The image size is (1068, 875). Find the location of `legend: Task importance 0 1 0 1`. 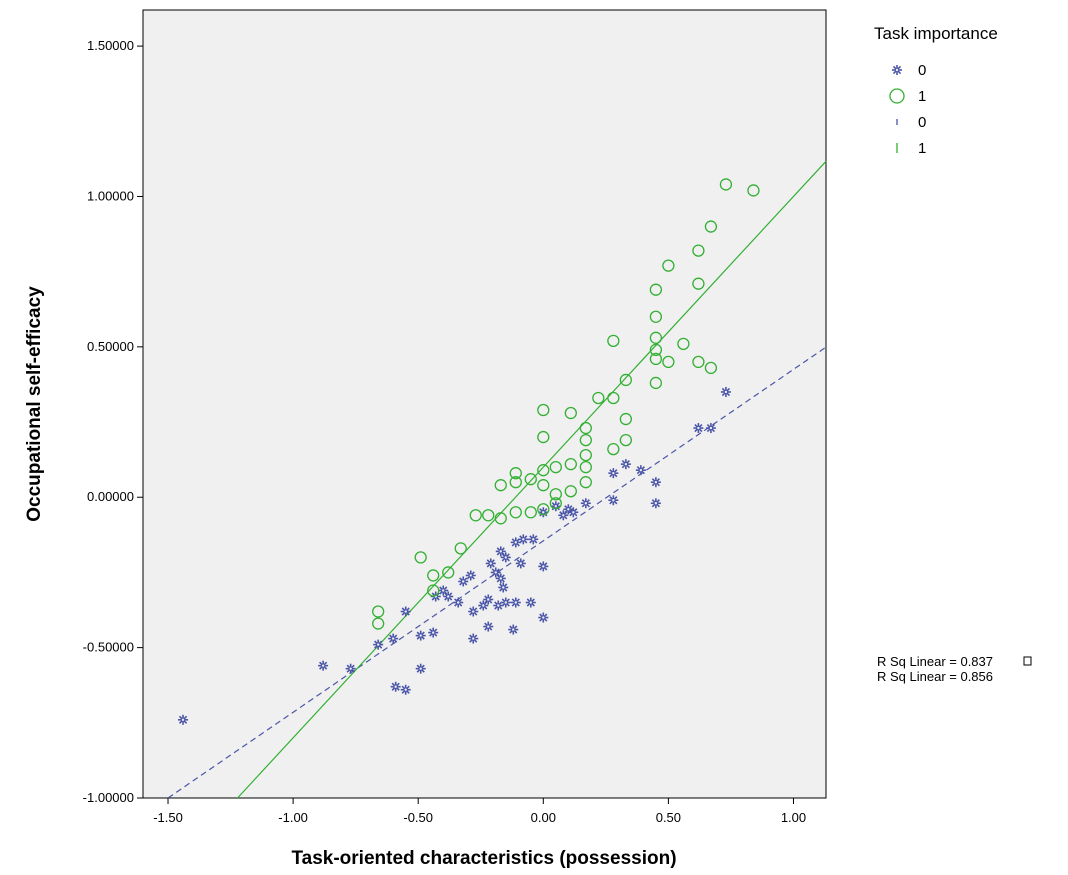

legend: Task importance 0 1 0 1 is located at coordinates (936, 90).